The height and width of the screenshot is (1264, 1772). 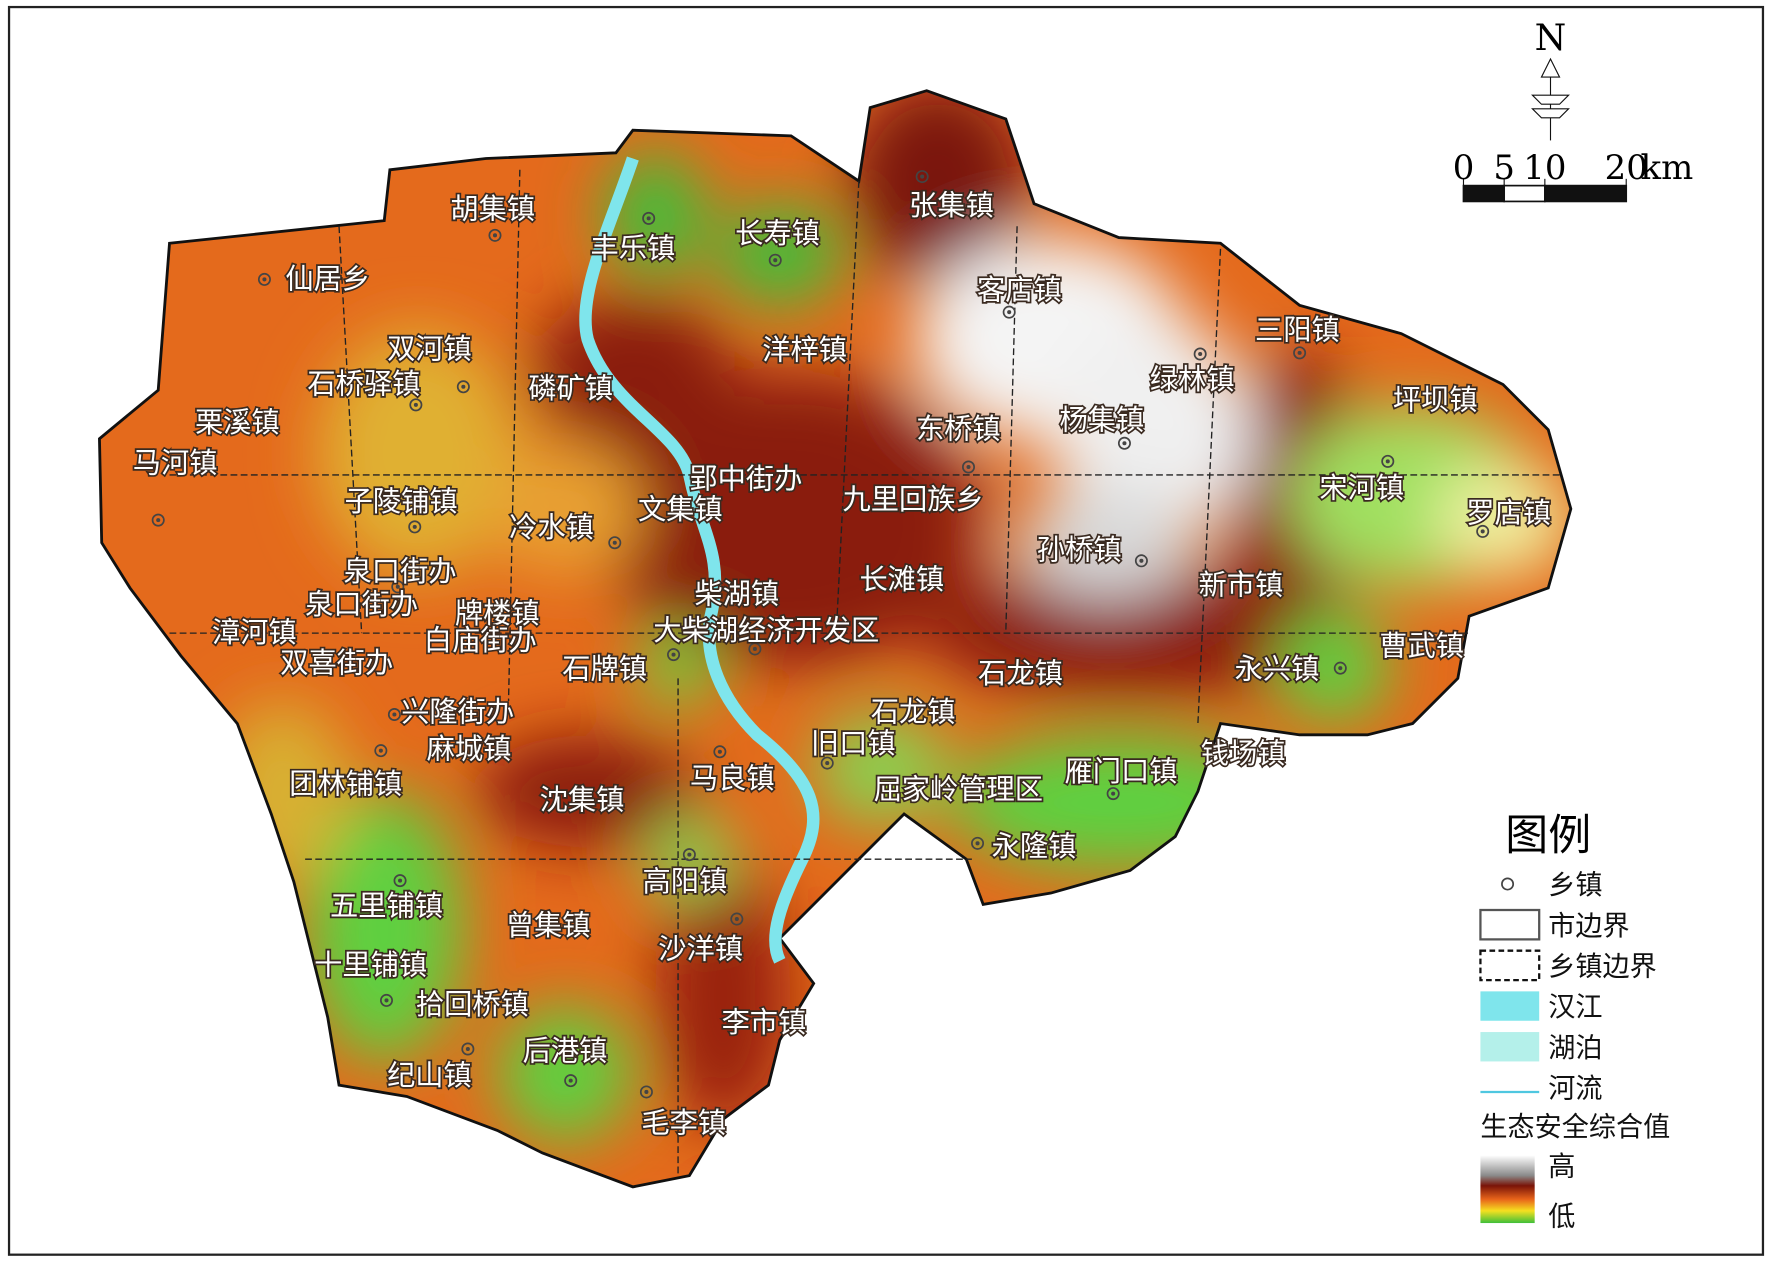 What do you see at coordinates (480, 640) in the screenshot?
I see `town-label: 白庙街办` at bounding box center [480, 640].